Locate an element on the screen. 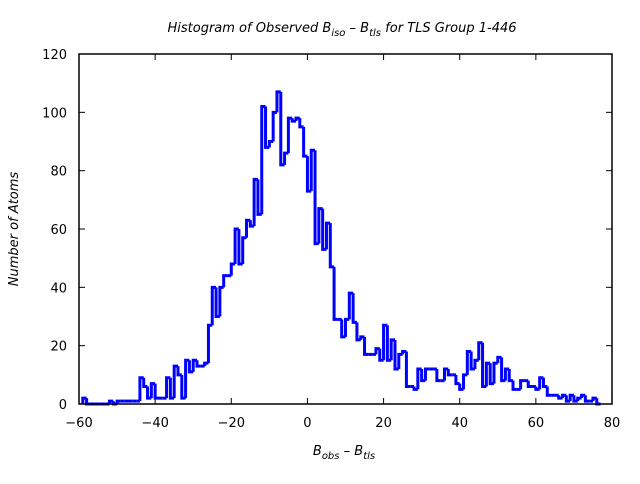  x-tick-label: −20 is located at coordinates (231, 423).